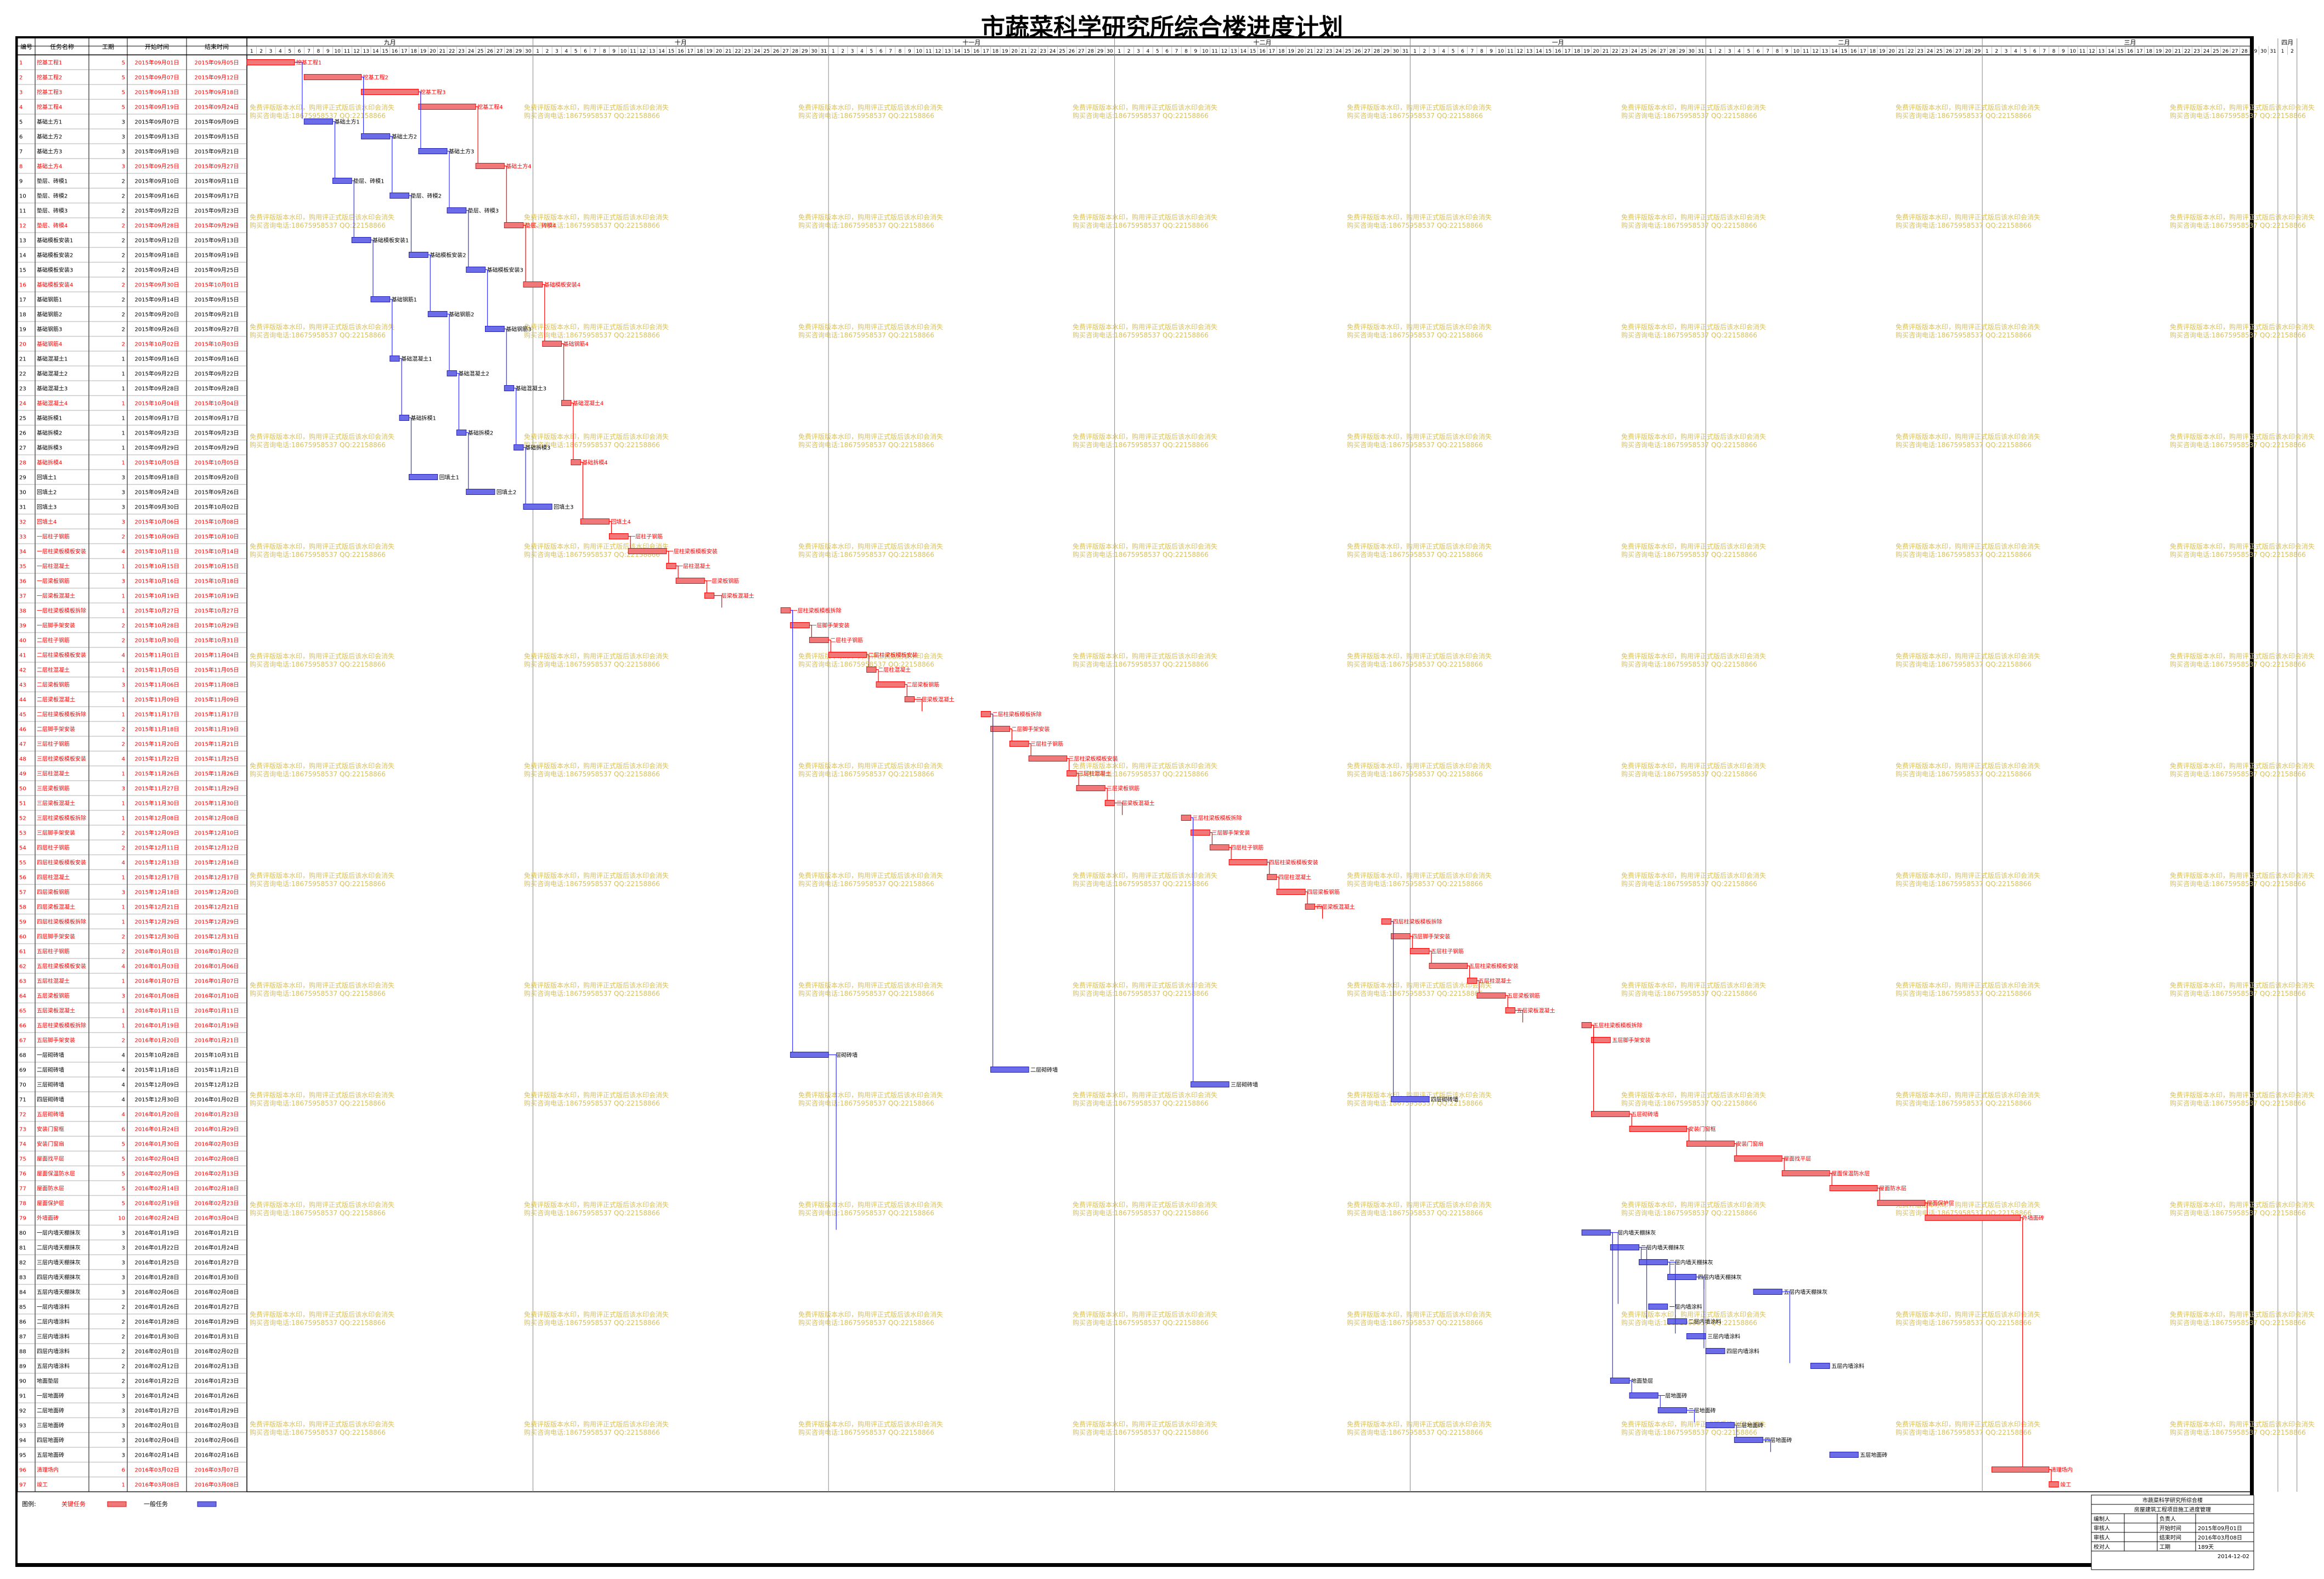 The height and width of the screenshot is (1579, 2324). I want to click on task-duration: 5, so click(123, 1189).